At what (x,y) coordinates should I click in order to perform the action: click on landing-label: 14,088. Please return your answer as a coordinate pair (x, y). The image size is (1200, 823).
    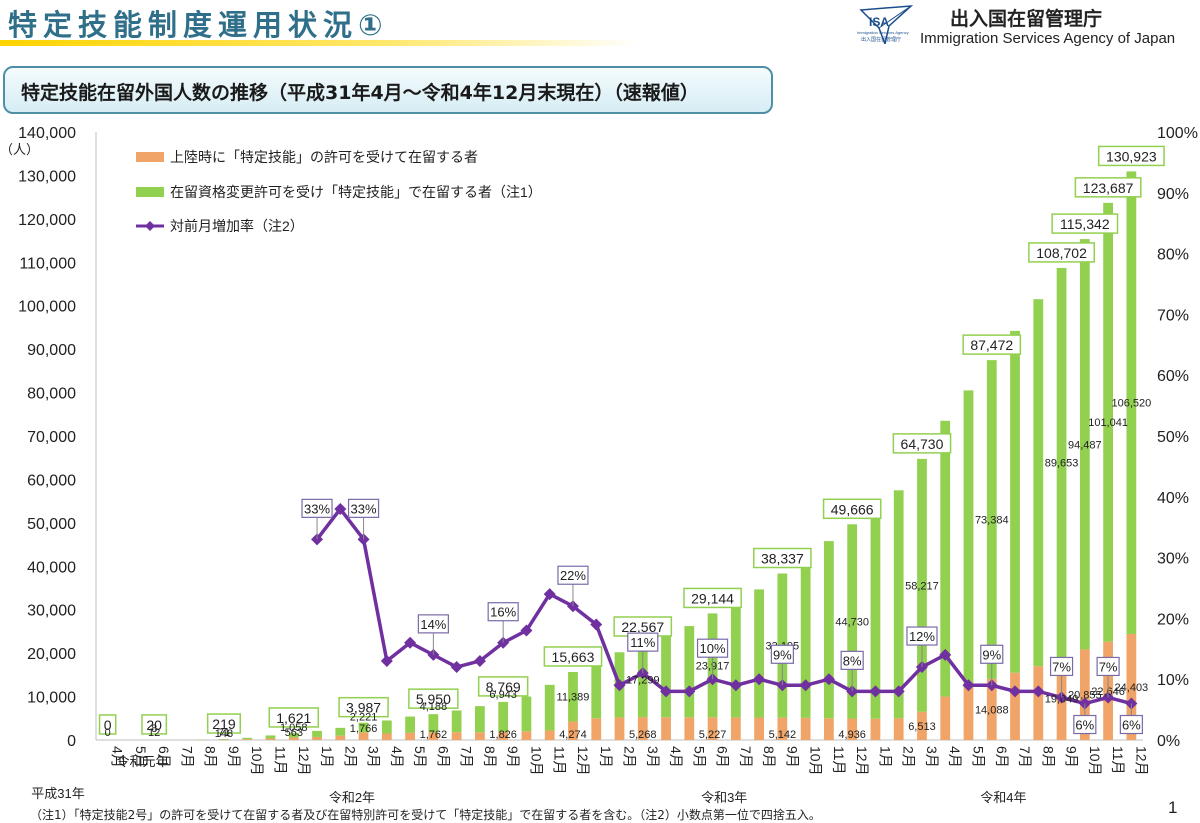
    Looking at the image, I should click on (992, 710).